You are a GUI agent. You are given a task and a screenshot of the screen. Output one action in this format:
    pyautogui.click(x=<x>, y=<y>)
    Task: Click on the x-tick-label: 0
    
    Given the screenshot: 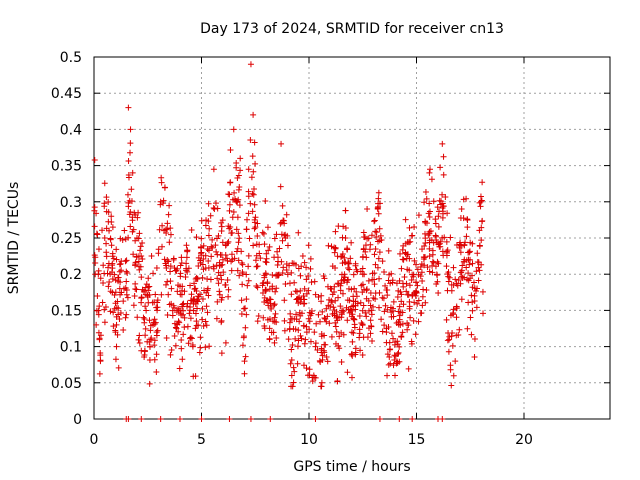 What is the action you would take?
    pyautogui.click(x=94, y=440)
    